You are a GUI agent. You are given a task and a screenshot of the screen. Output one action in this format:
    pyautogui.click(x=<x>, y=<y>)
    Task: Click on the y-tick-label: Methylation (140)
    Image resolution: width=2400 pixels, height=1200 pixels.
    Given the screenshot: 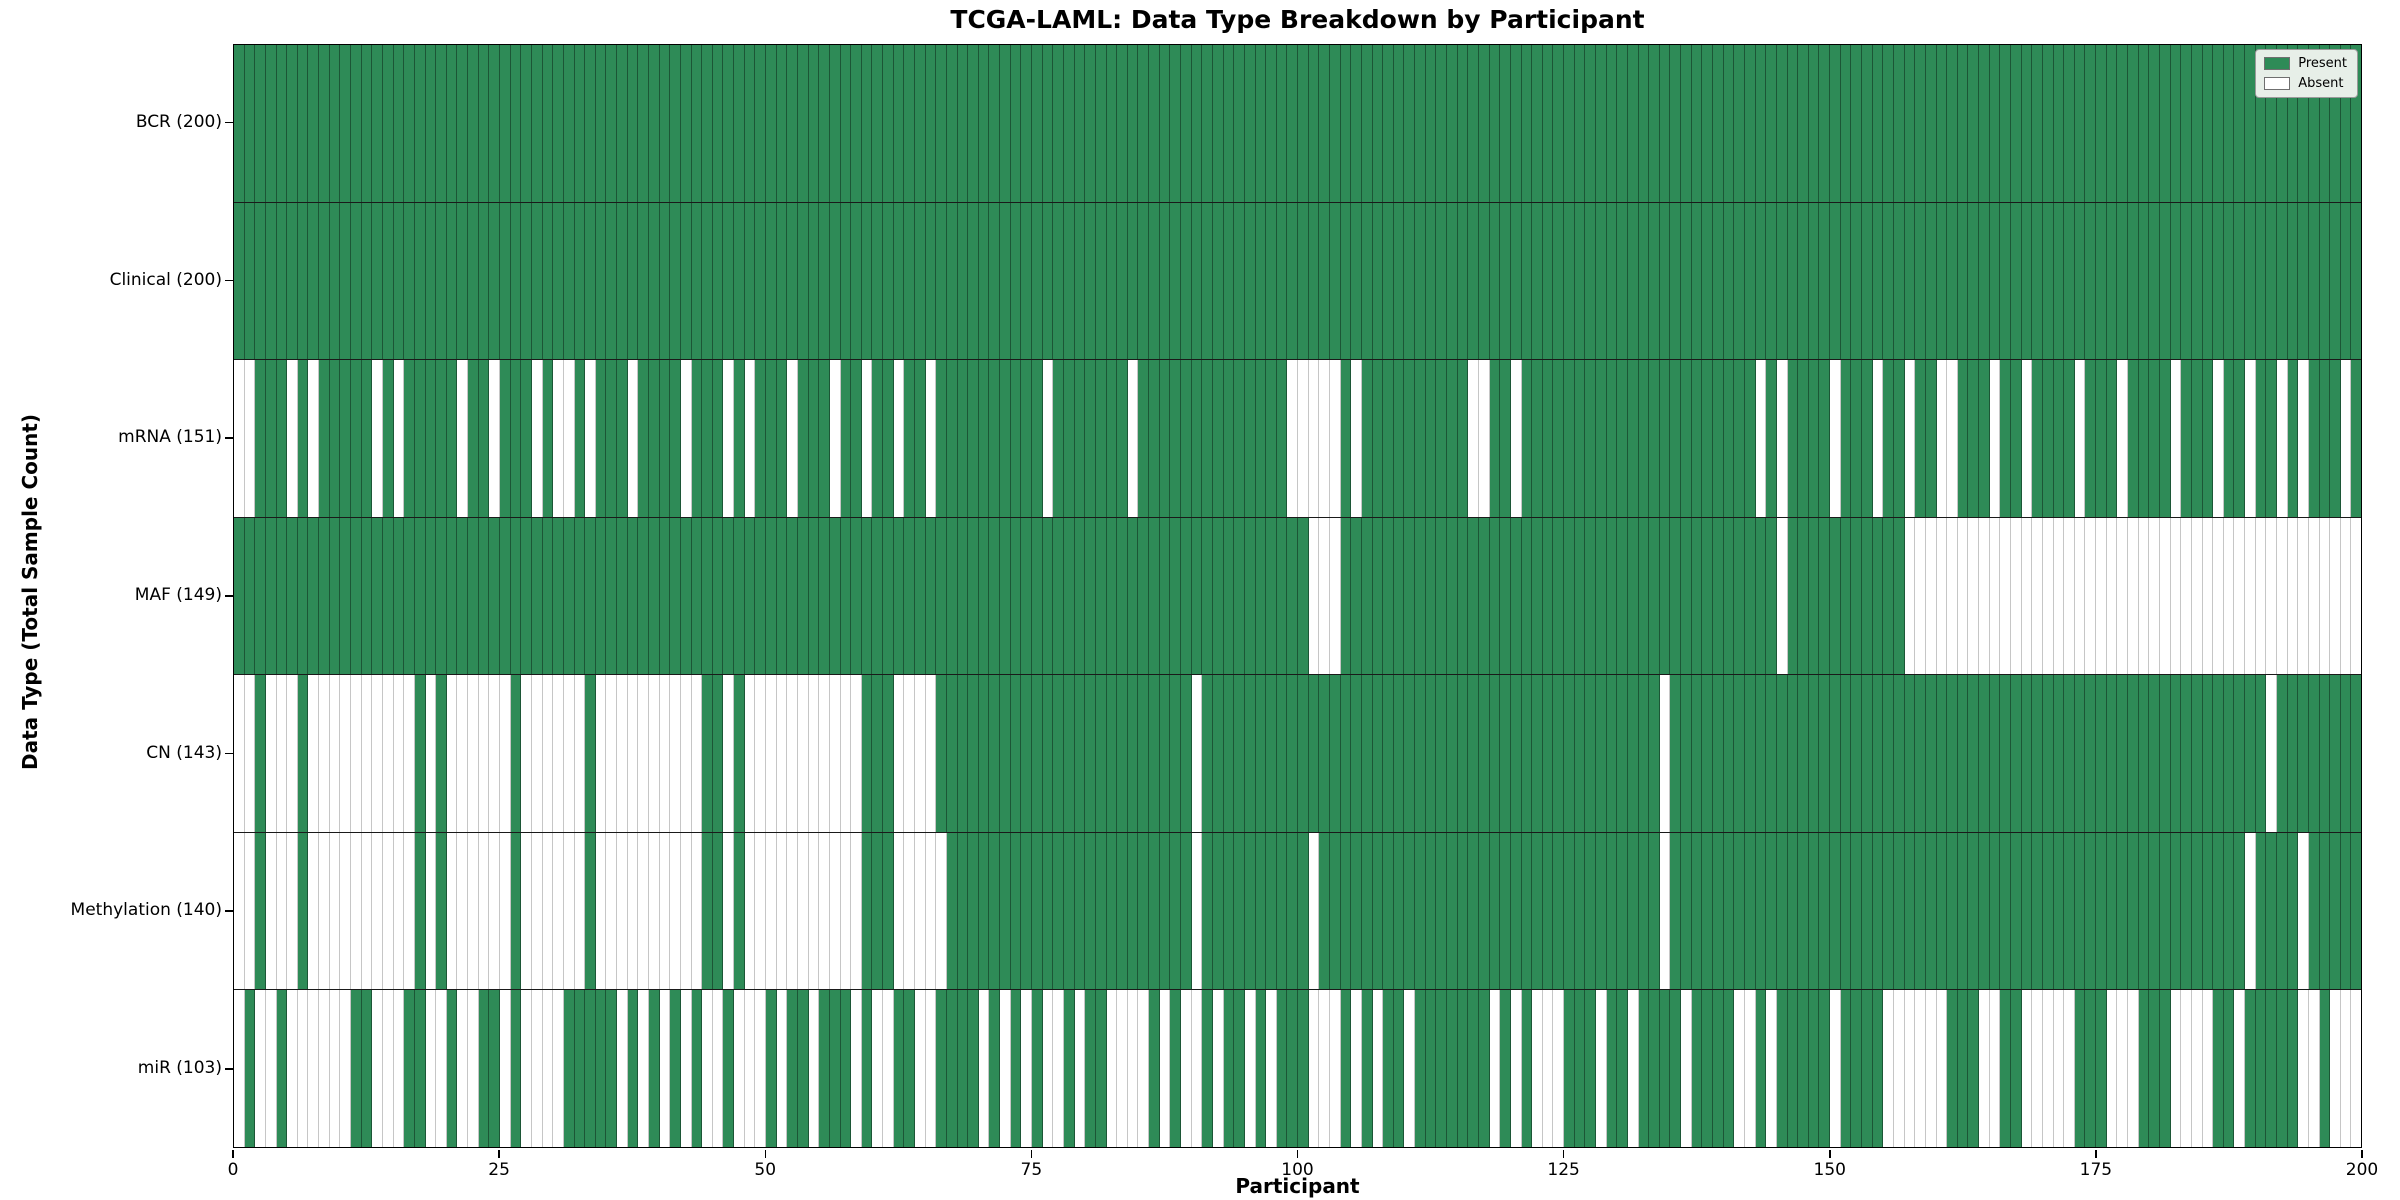 What is the action you would take?
    pyautogui.click(x=146, y=910)
    